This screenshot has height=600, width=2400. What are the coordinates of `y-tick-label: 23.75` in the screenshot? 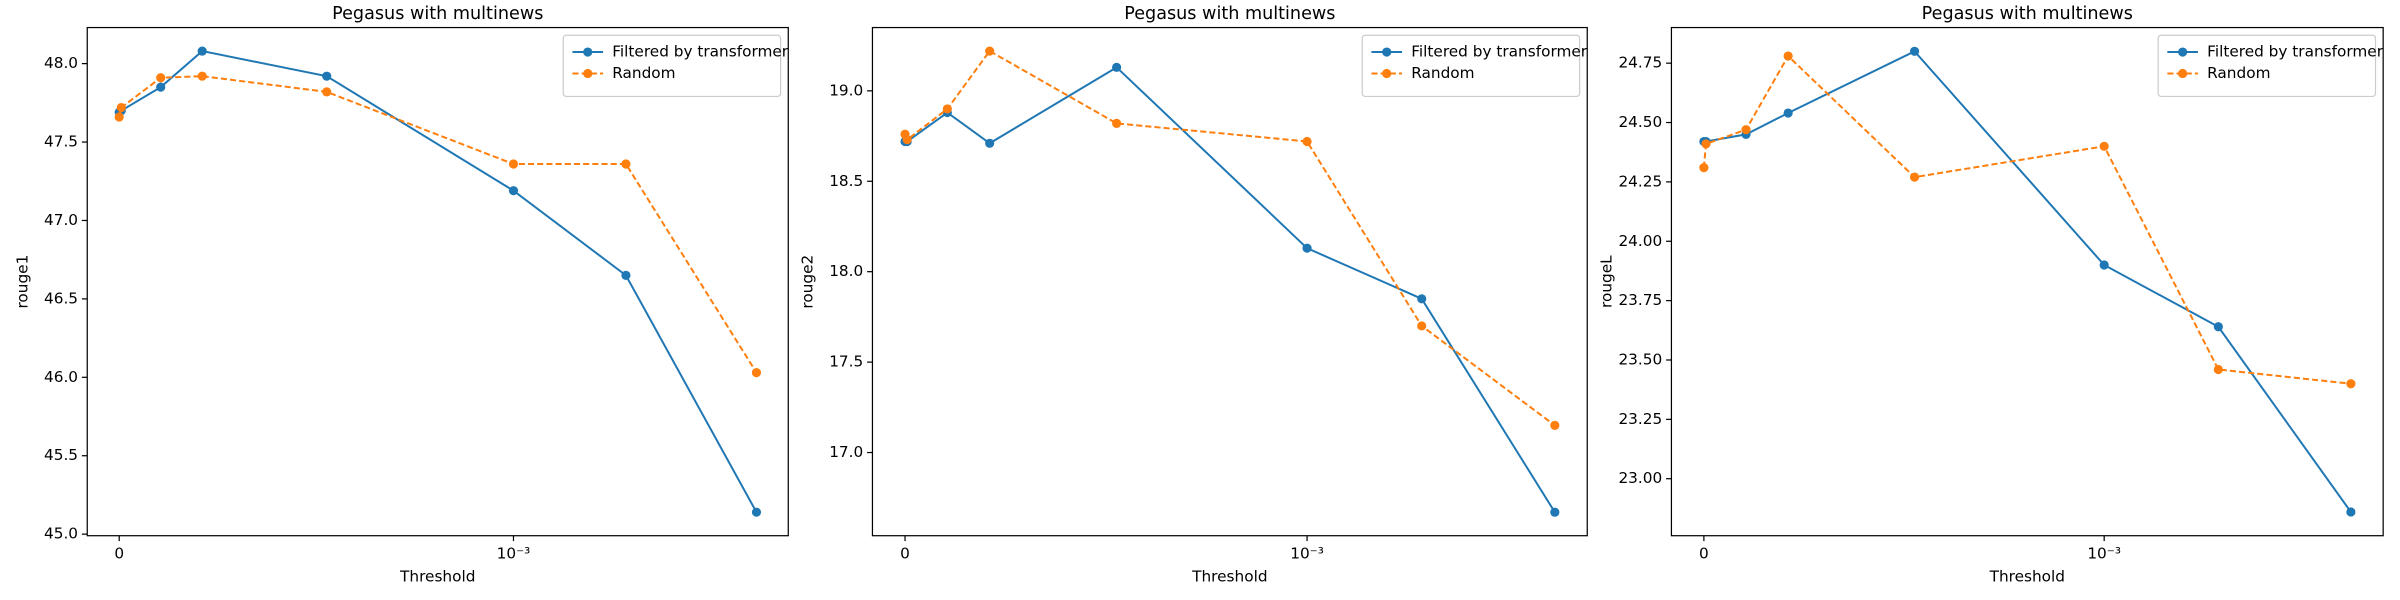 It's located at (1640, 300).